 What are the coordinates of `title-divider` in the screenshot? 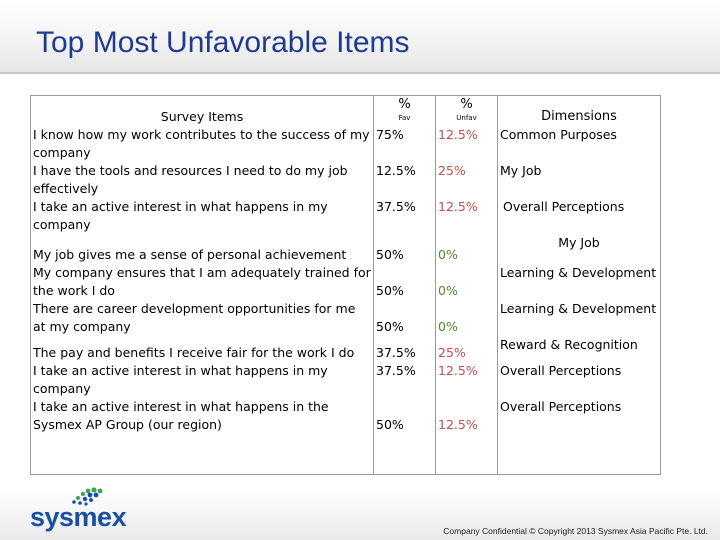 It's located at (360, 73).